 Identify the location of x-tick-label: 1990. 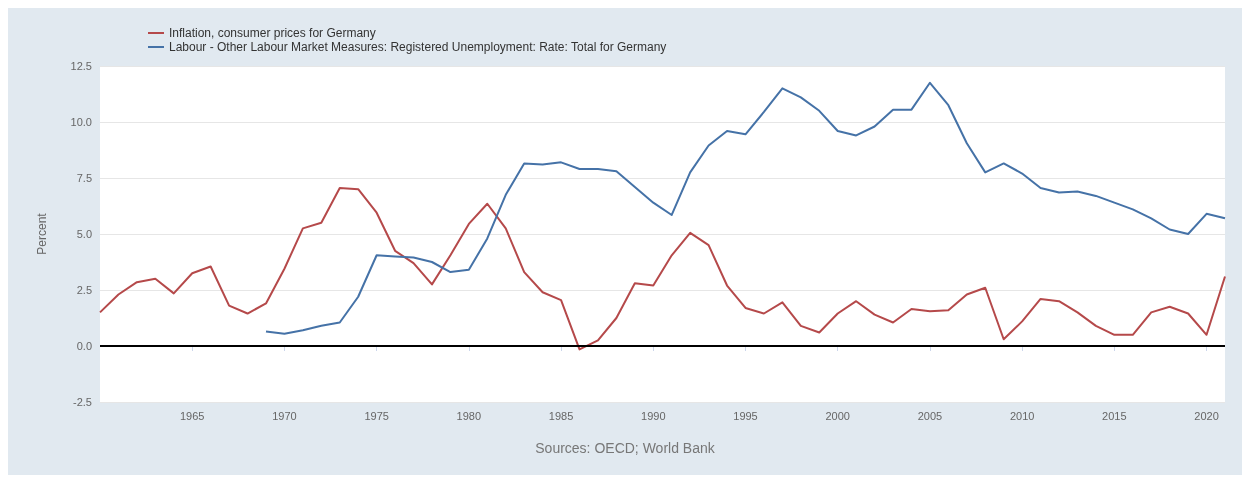
(653, 415).